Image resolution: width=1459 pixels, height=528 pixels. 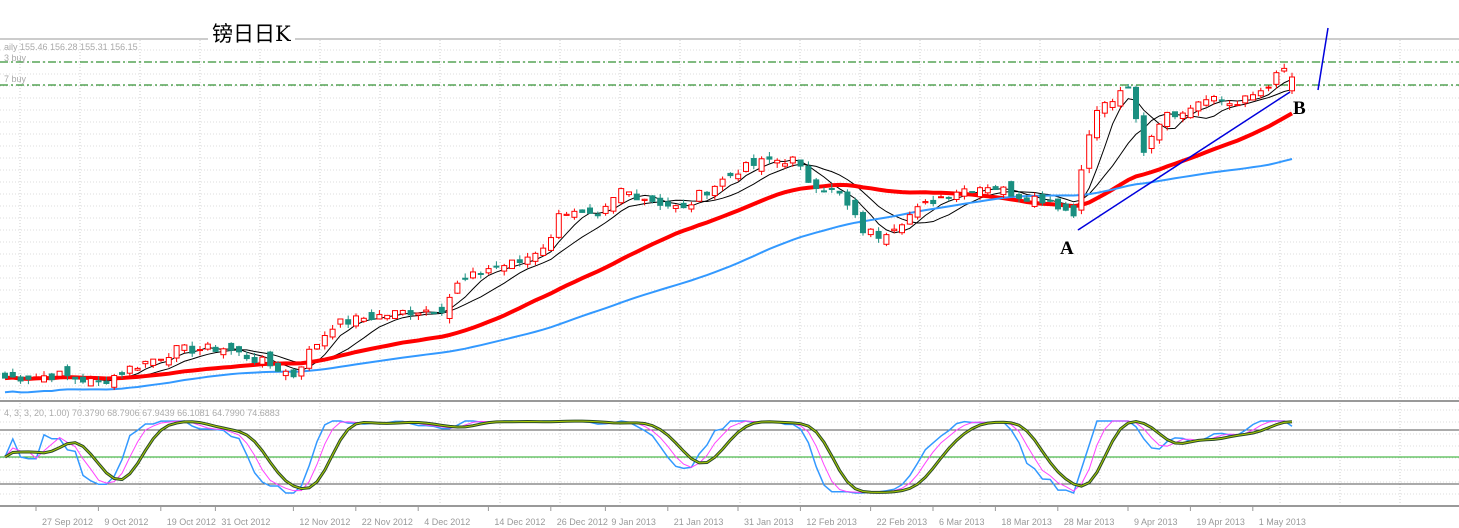 What do you see at coordinates (126, 522) in the screenshot?
I see `x-tick-label: 9 Oct 2012` at bounding box center [126, 522].